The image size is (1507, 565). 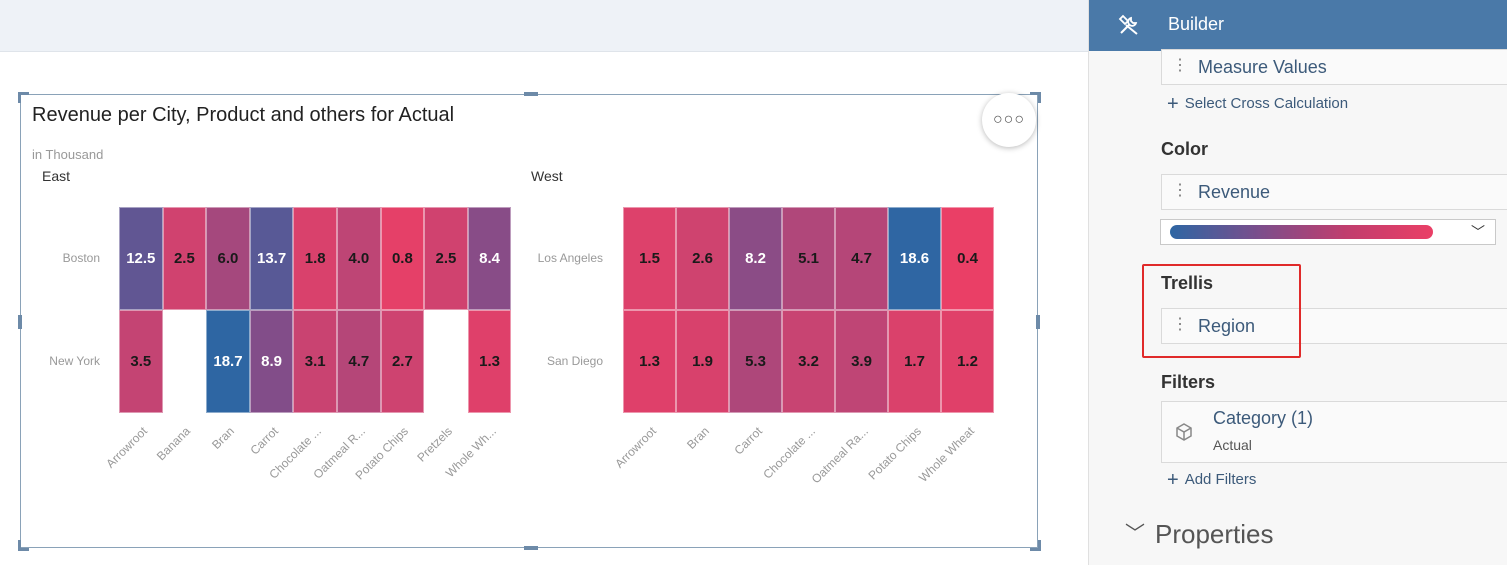 What do you see at coordinates (755, 361) in the screenshot?
I see `heatmap-cell: 5.3` at bounding box center [755, 361].